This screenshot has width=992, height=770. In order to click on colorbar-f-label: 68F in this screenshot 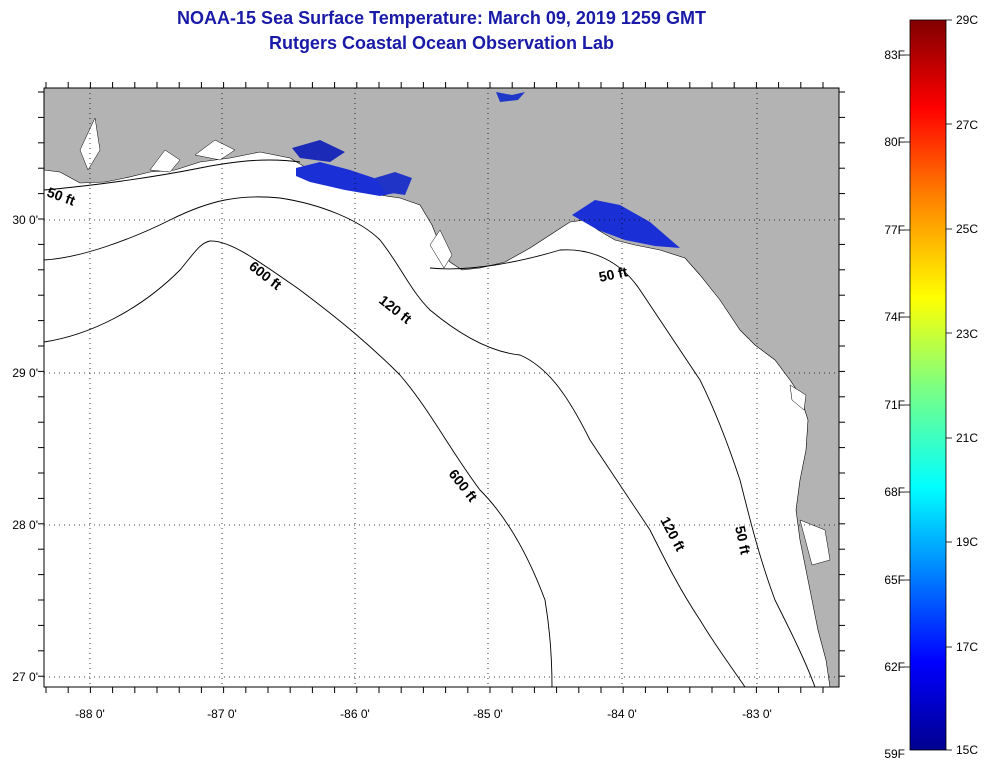, I will do `click(894, 492)`.